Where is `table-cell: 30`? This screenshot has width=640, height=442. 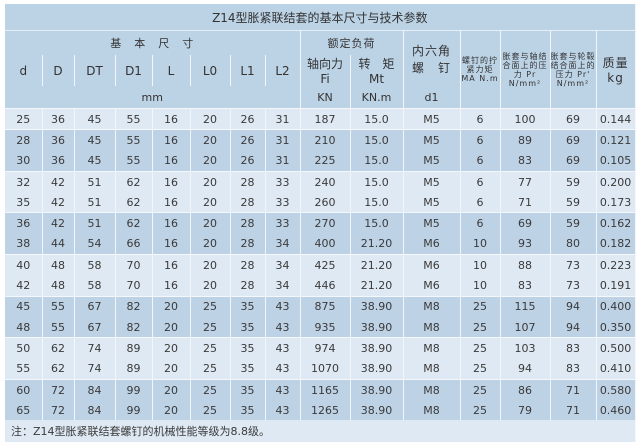
table-cell: 30 is located at coordinates (24, 161).